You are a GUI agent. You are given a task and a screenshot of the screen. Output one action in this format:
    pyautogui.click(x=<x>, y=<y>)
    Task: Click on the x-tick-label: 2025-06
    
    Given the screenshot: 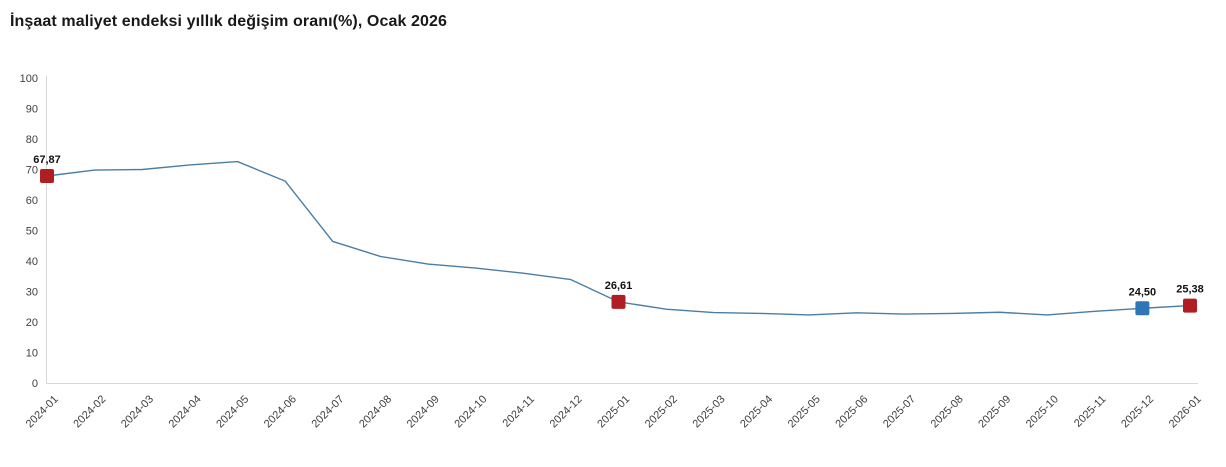 What is the action you would take?
    pyautogui.click(x=851, y=411)
    